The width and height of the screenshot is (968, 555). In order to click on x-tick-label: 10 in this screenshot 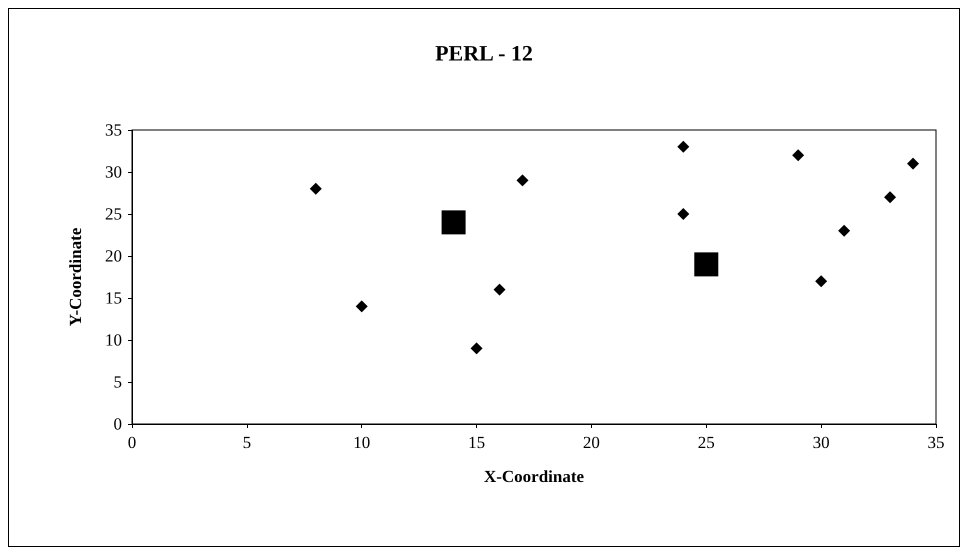, I will do `click(361, 442)`.